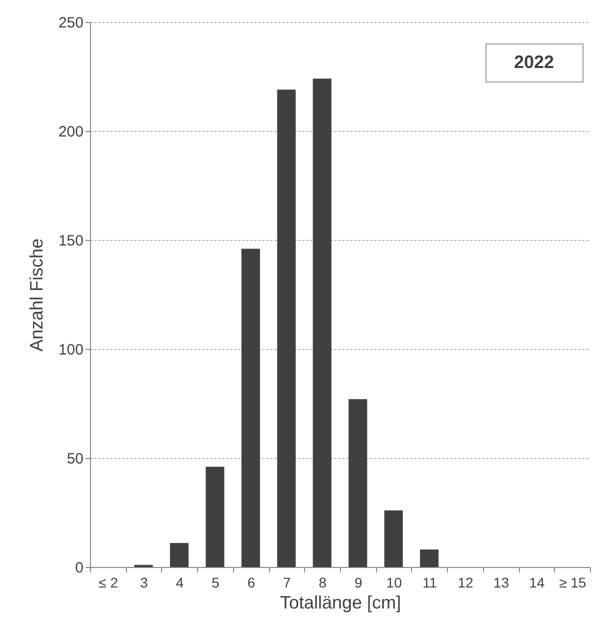 The width and height of the screenshot is (605, 626). What do you see at coordinates (71, 241) in the screenshot?
I see `y-tick-label: 150` at bounding box center [71, 241].